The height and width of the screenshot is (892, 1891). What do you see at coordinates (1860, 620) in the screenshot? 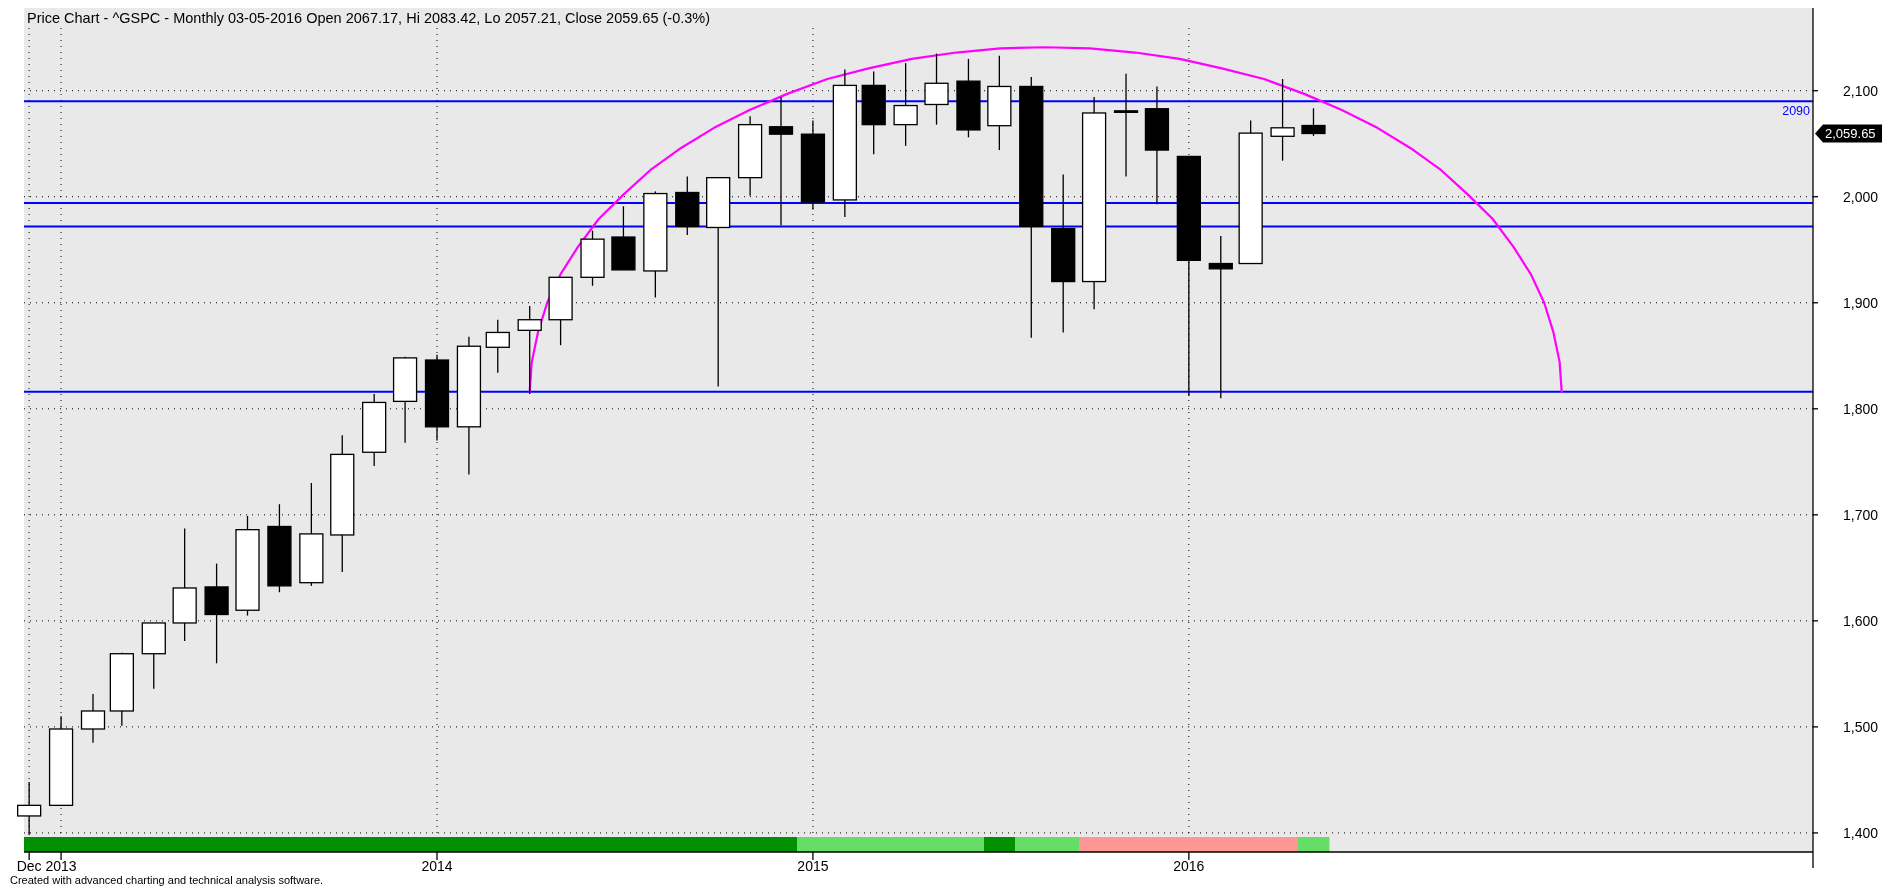
I see `y-tick-label: 1,600` at bounding box center [1860, 620].